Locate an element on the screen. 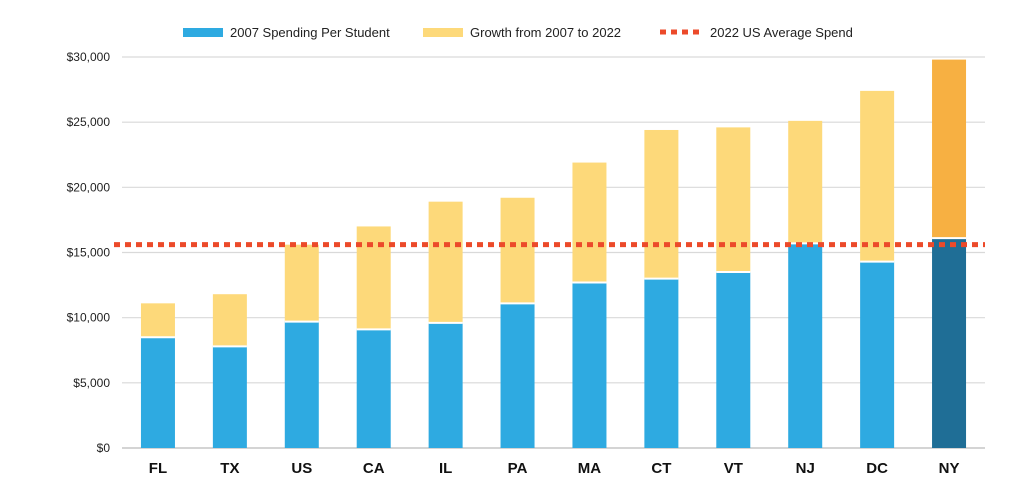 This screenshot has width=1022, height=495. y-tick-label: $0 is located at coordinates (104, 448).